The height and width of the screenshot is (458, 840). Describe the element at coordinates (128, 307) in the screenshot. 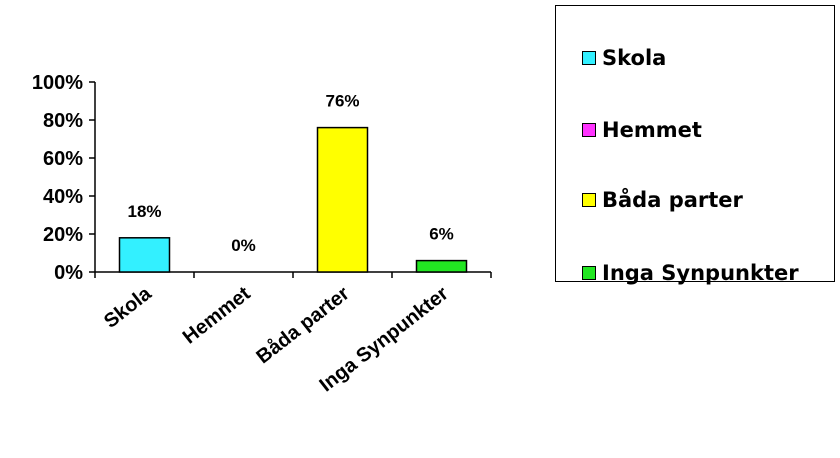

I see `category-label: Skola` at that location.